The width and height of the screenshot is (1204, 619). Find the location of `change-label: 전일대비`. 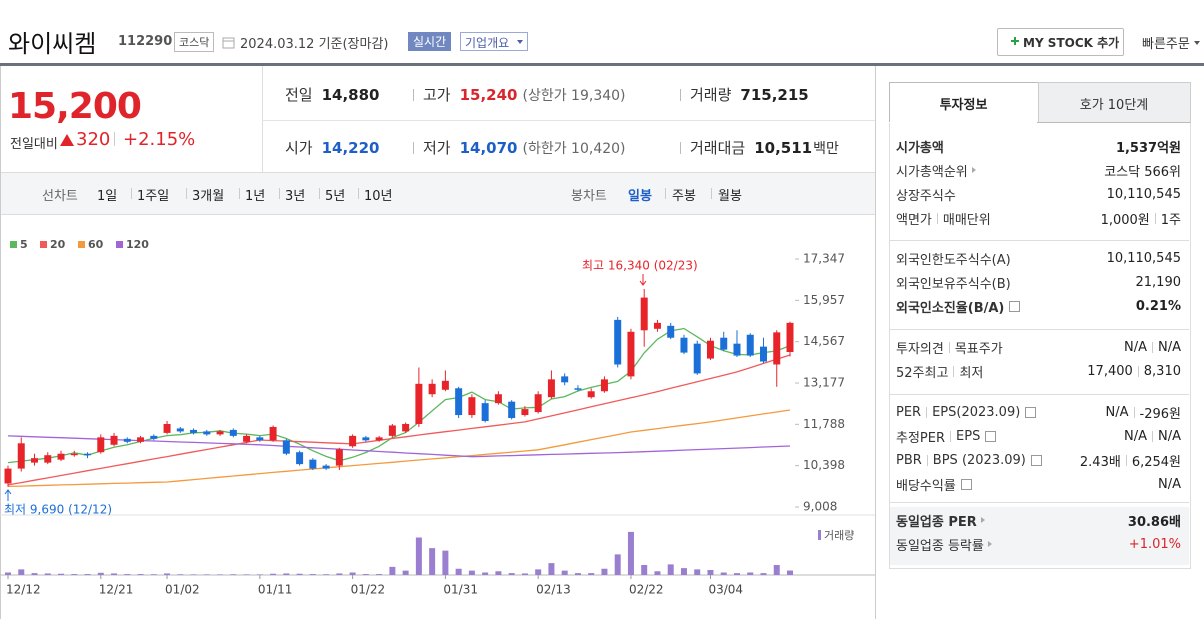

change-label: 전일대비 is located at coordinates (34, 144).